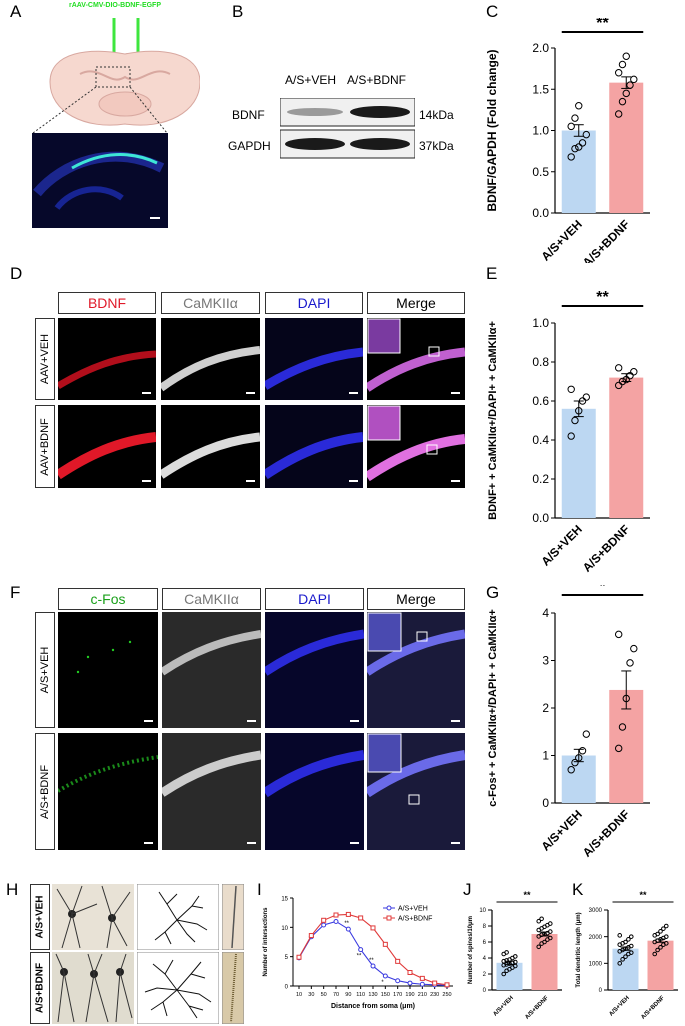  I want to click on x-tick-label-e: A/S+VEH, so click(561, 545).